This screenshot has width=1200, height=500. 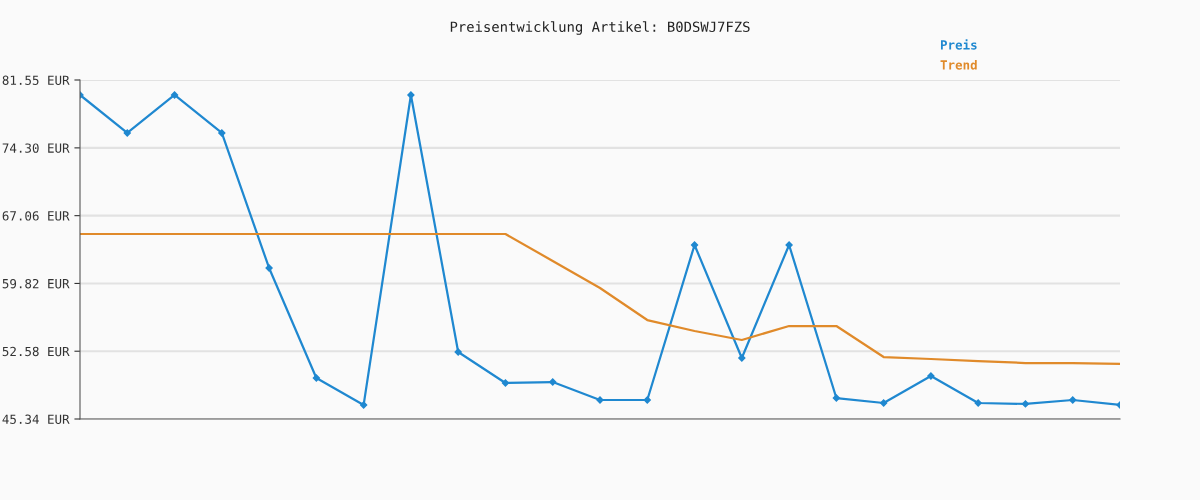 I want to click on chart-title: Preisentwicklung Artikel: B0DSWJ7FZS, so click(x=600, y=28).